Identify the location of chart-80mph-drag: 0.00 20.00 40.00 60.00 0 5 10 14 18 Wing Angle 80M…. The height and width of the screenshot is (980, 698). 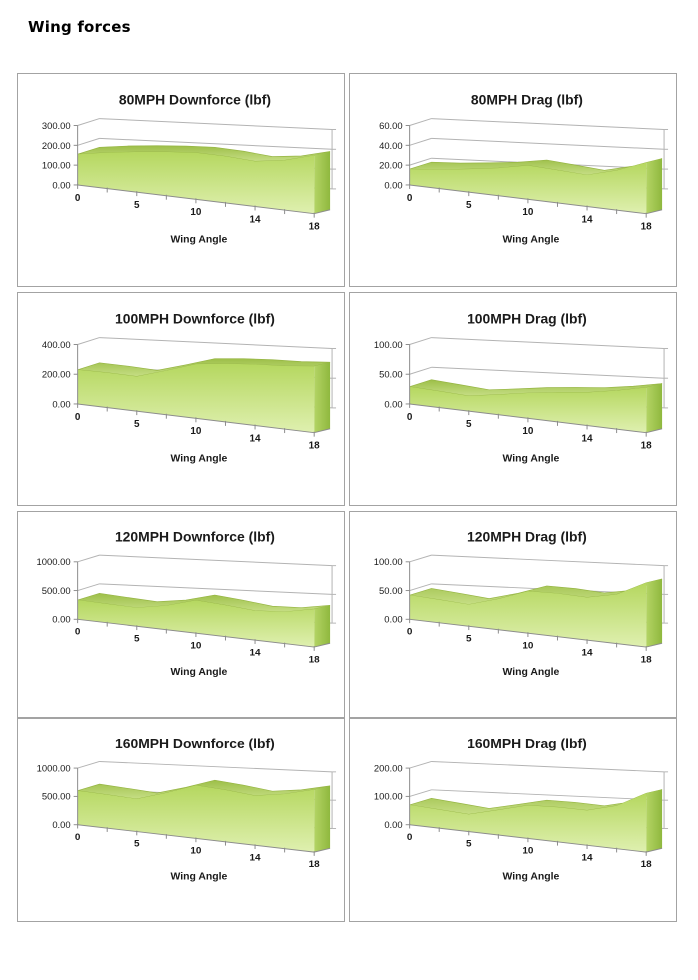
(513, 180).